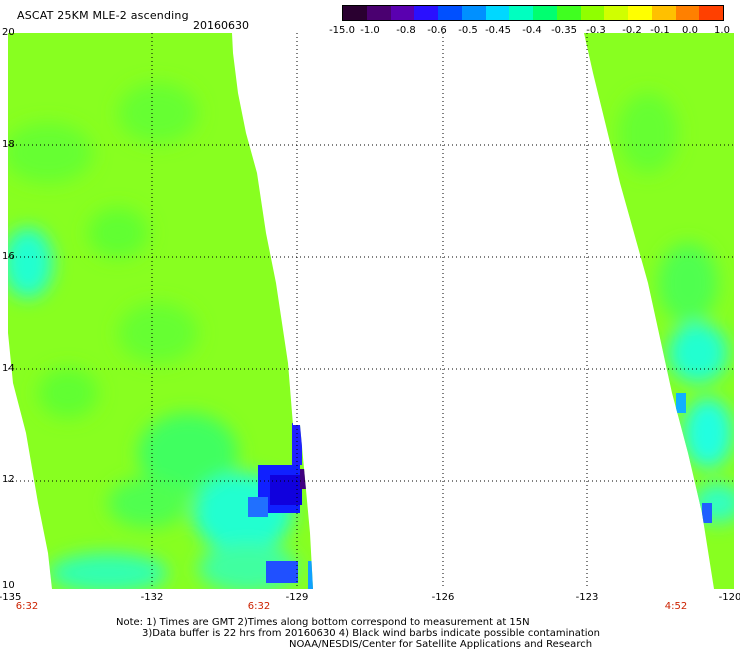 The width and height of the screenshot is (740, 650). What do you see at coordinates (8, 256) in the screenshot?
I see `lat-label-16: 16` at bounding box center [8, 256].